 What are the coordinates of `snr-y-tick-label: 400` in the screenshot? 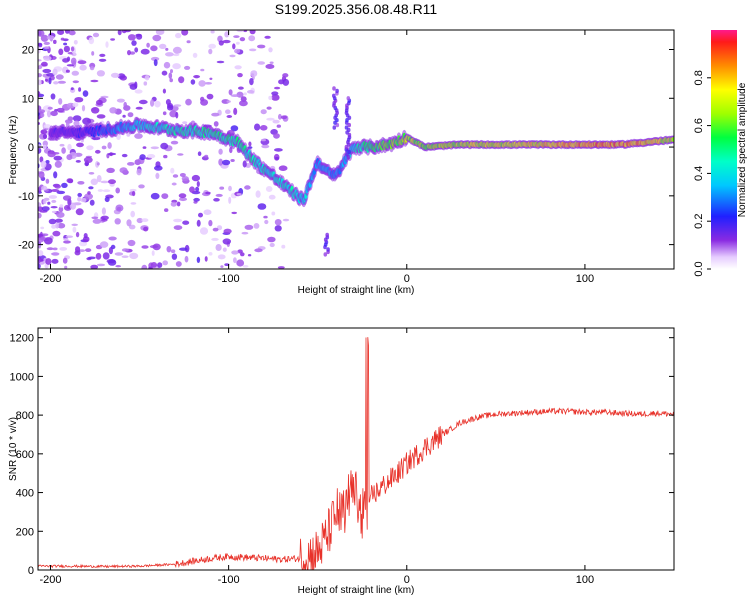 It's located at (25, 494).